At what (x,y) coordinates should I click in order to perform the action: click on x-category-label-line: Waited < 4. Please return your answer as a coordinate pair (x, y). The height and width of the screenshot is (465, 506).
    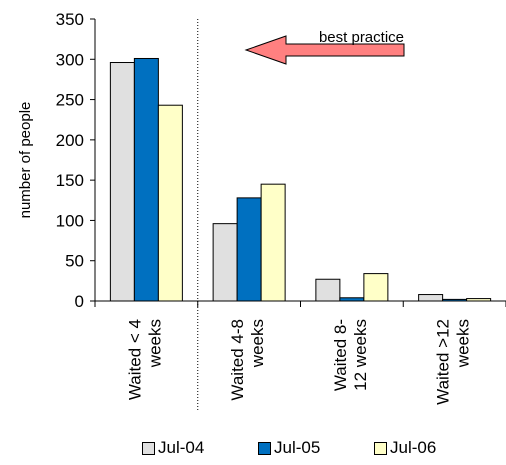
    Looking at the image, I should click on (134, 359).